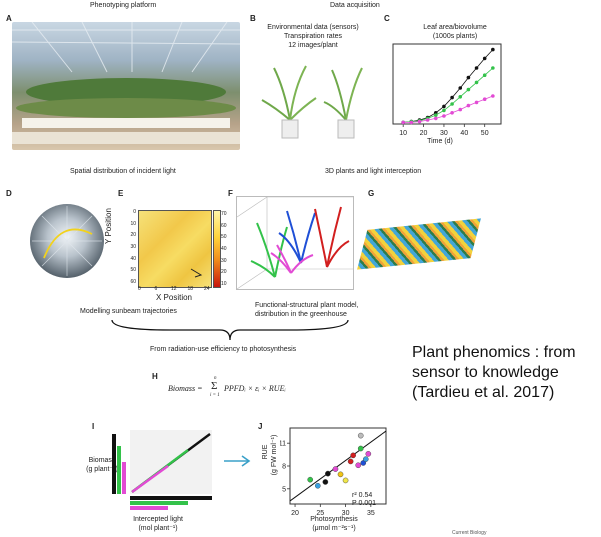  Describe the element at coordinates (371, 193) in the screenshot. I see `panel-label-g: G` at that location.